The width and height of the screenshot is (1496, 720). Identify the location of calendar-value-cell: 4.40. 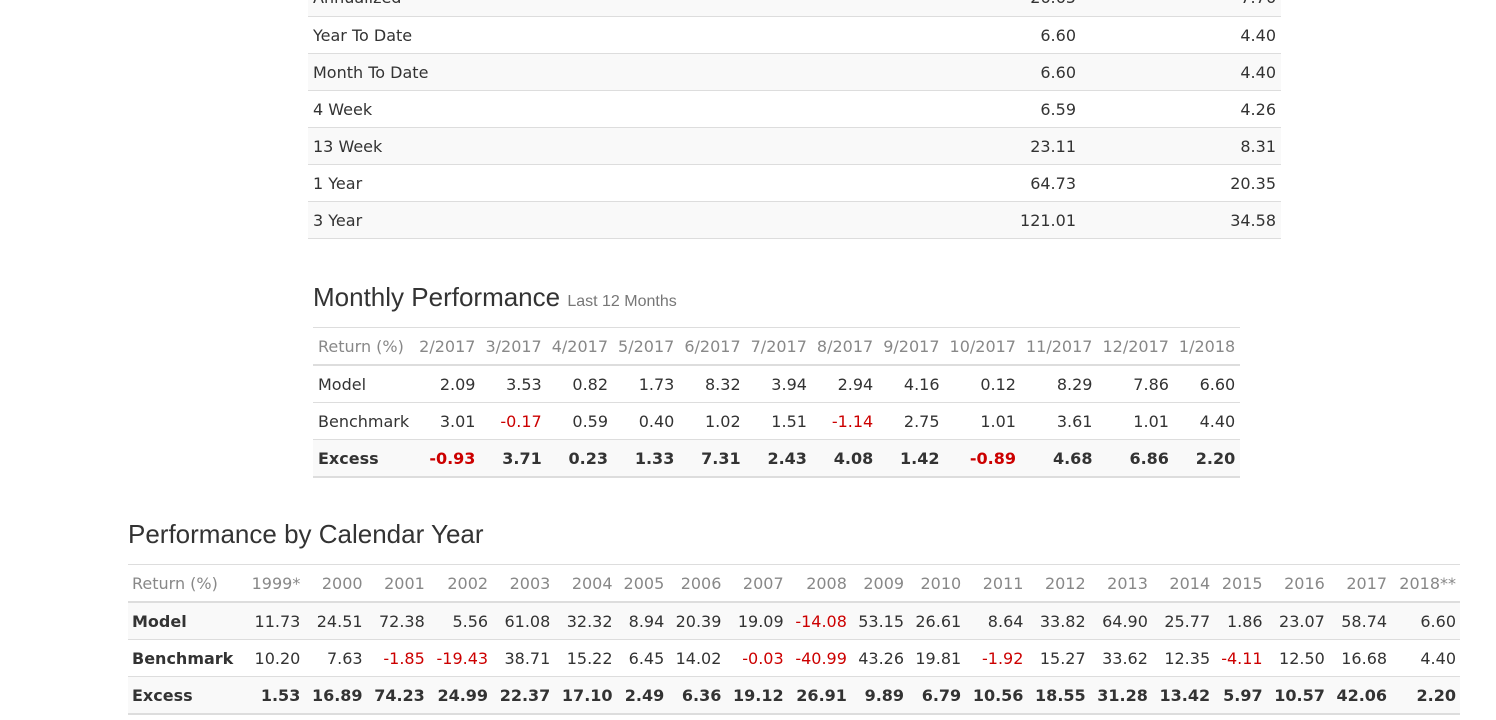
(1425, 658).